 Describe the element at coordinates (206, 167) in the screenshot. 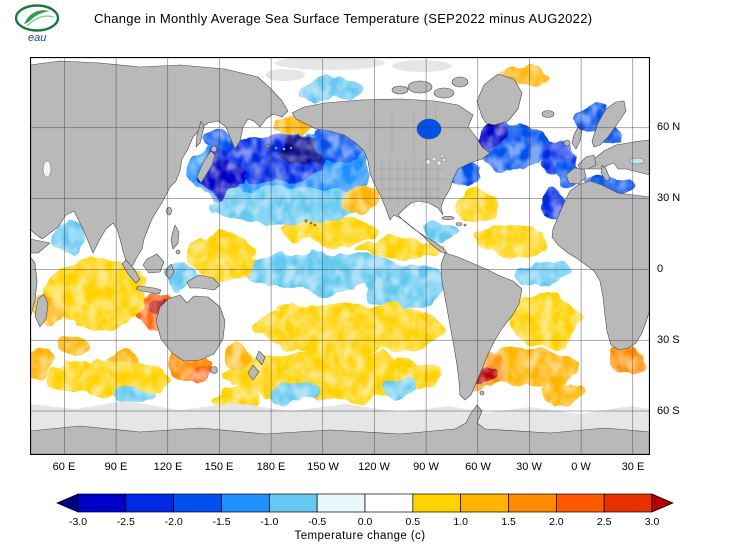

I see `landmass-japan` at that location.